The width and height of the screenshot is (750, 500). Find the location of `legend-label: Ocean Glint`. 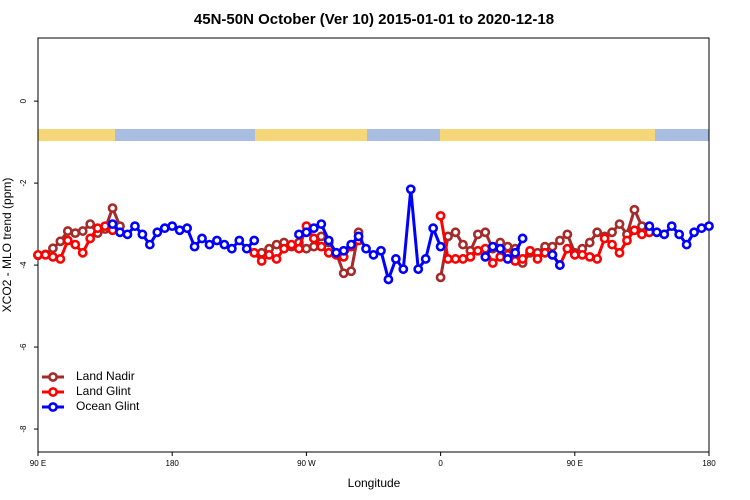

legend-label: Ocean Glint is located at coordinates (108, 406).